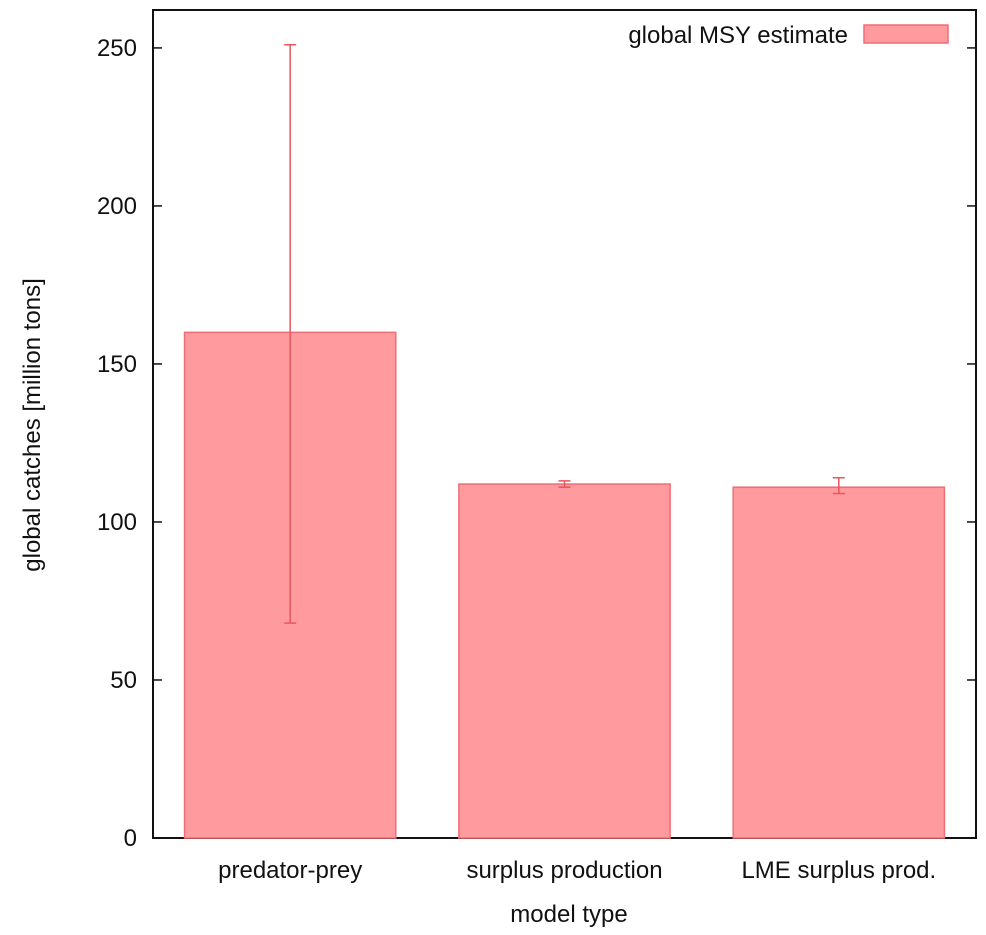 This screenshot has height=935, width=986. I want to click on x-tick-label: LME surplus prod., so click(838, 870).